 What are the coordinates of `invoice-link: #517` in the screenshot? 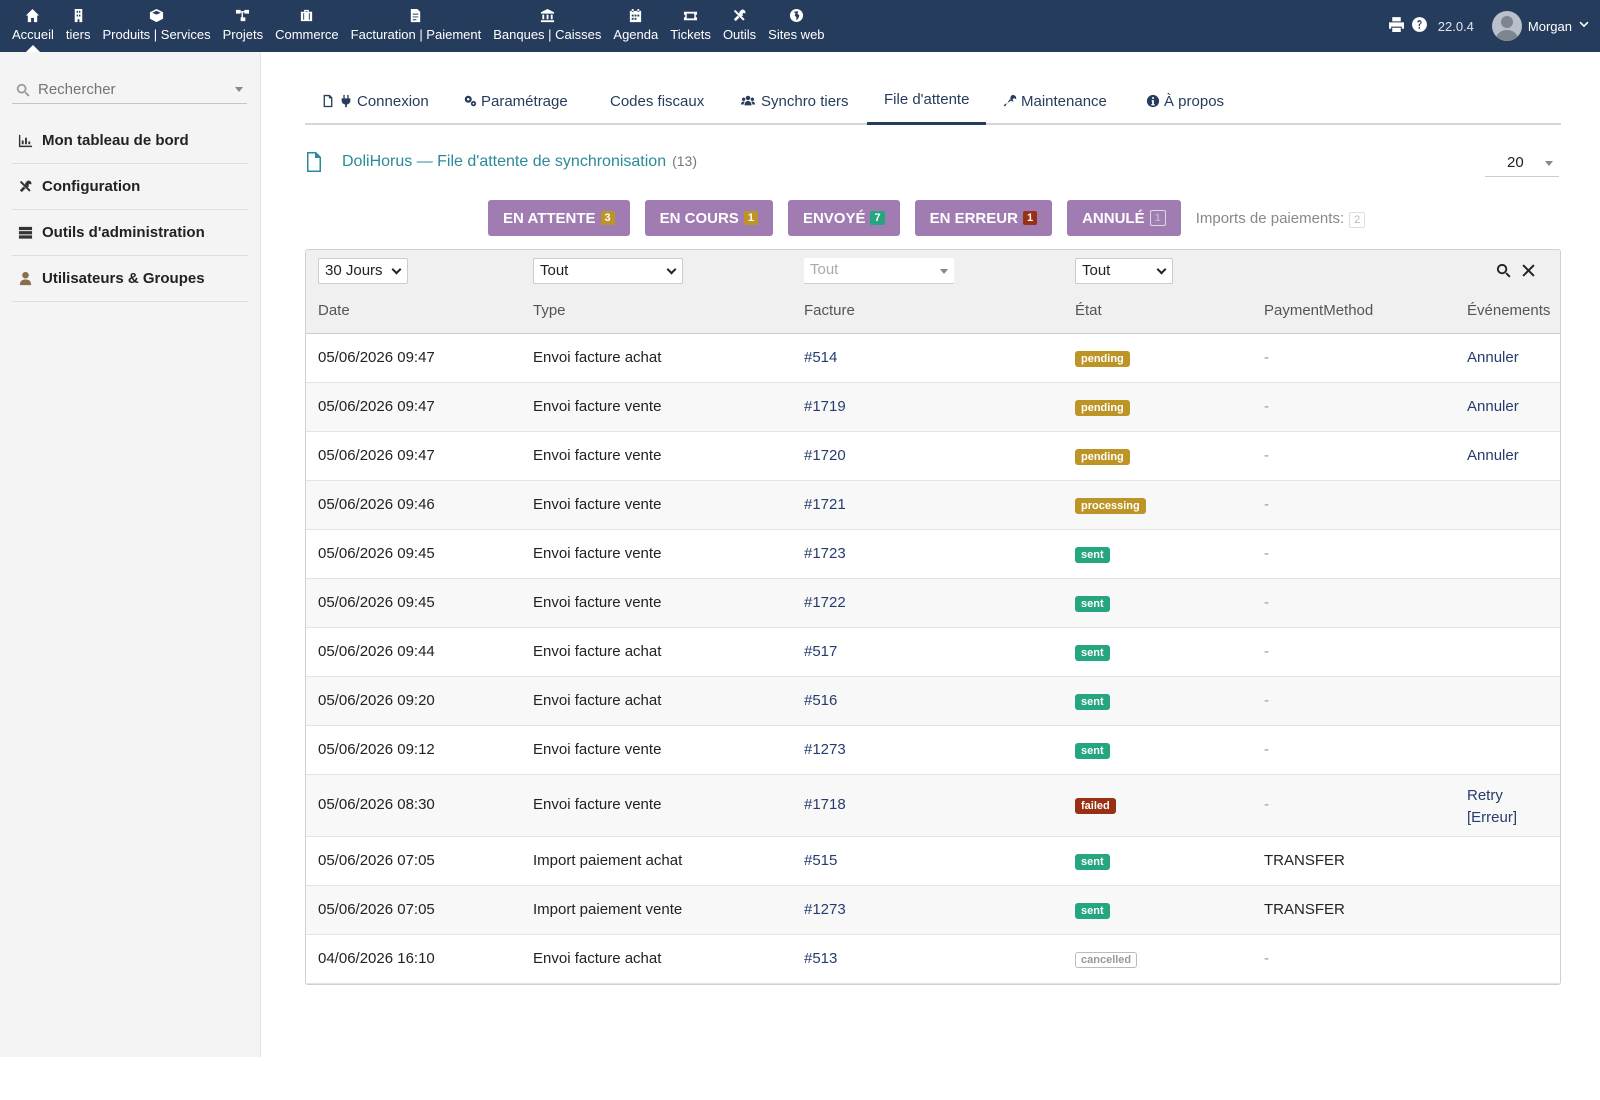 It's located at (821, 651).